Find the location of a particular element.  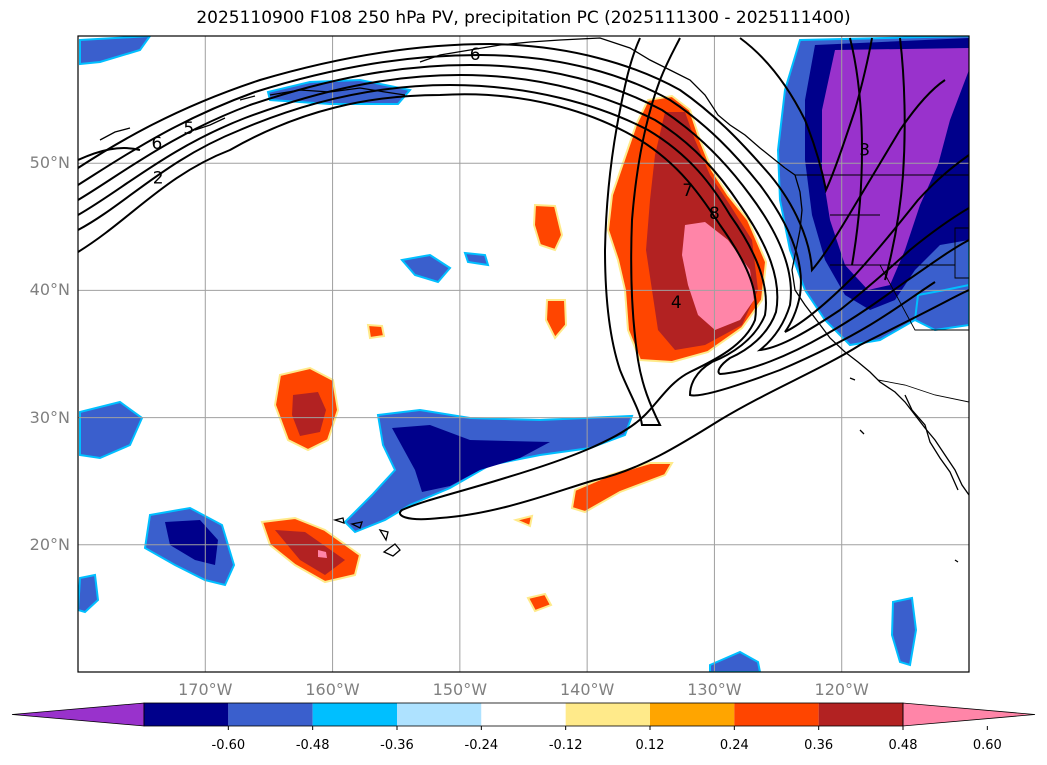

neg-max-east is located at coordinates (895, 169).